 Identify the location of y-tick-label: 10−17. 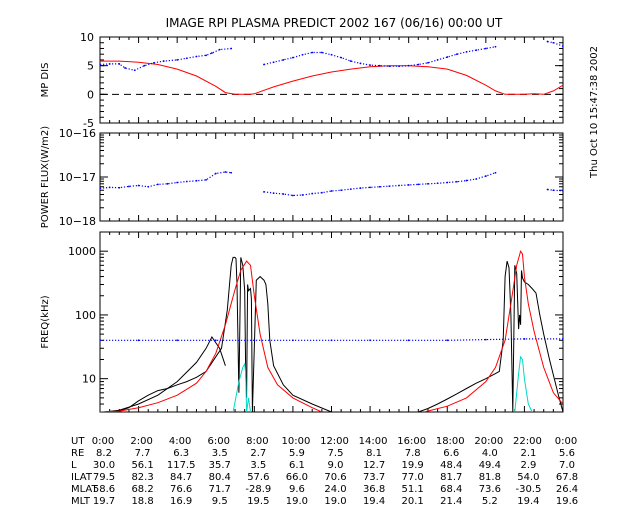
(77, 177).